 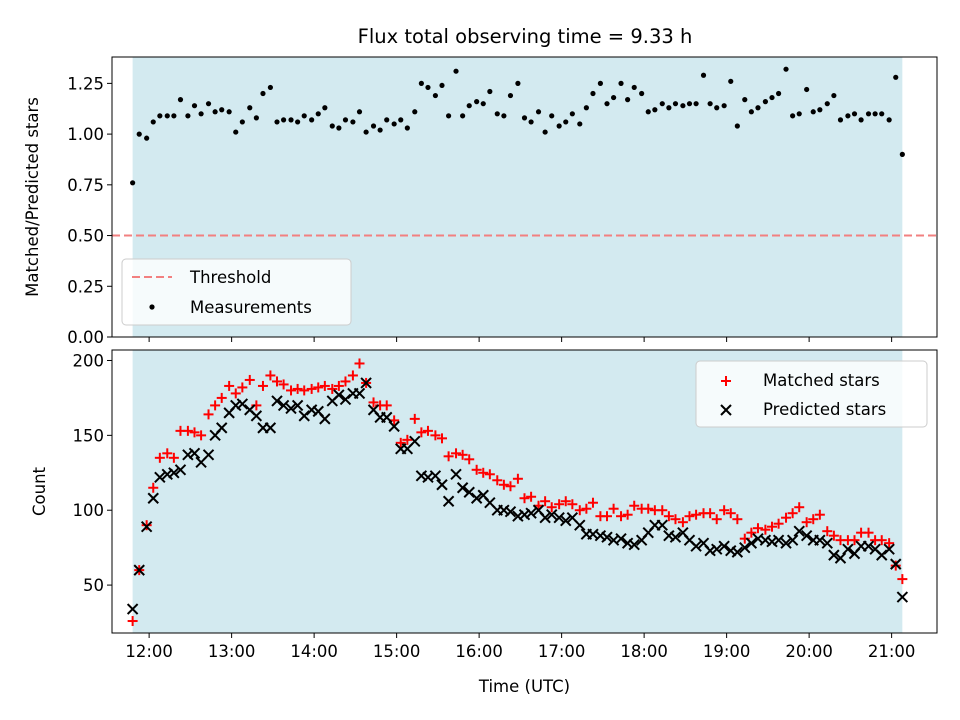 I want to click on bottom-y-axis-label: Count, so click(x=39, y=491).